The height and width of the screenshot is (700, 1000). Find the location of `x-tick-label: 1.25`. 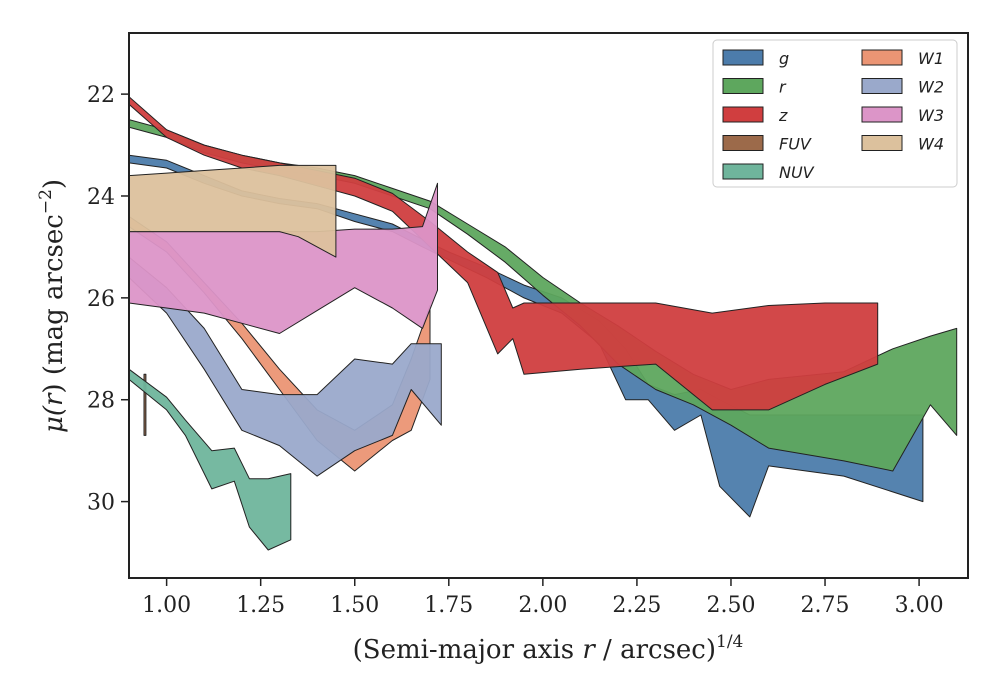

x-tick-label: 1.25 is located at coordinates (260, 605).